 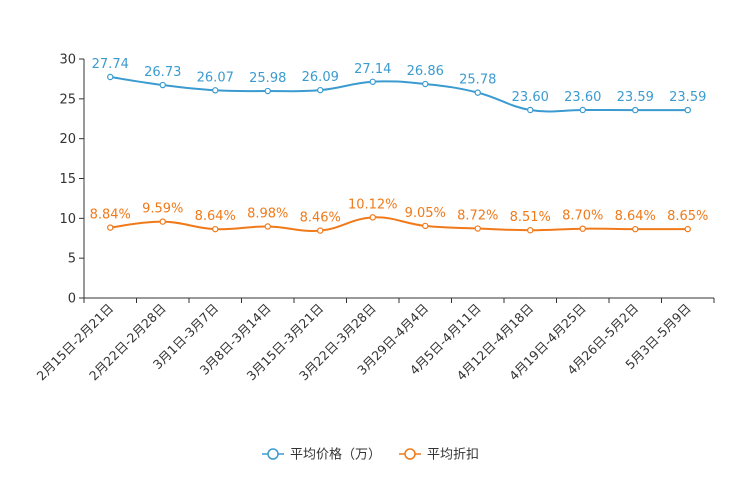 What do you see at coordinates (373, 204) in the screenshot?
I see `data-label: 10.12%` at bounding box center [373, 204].